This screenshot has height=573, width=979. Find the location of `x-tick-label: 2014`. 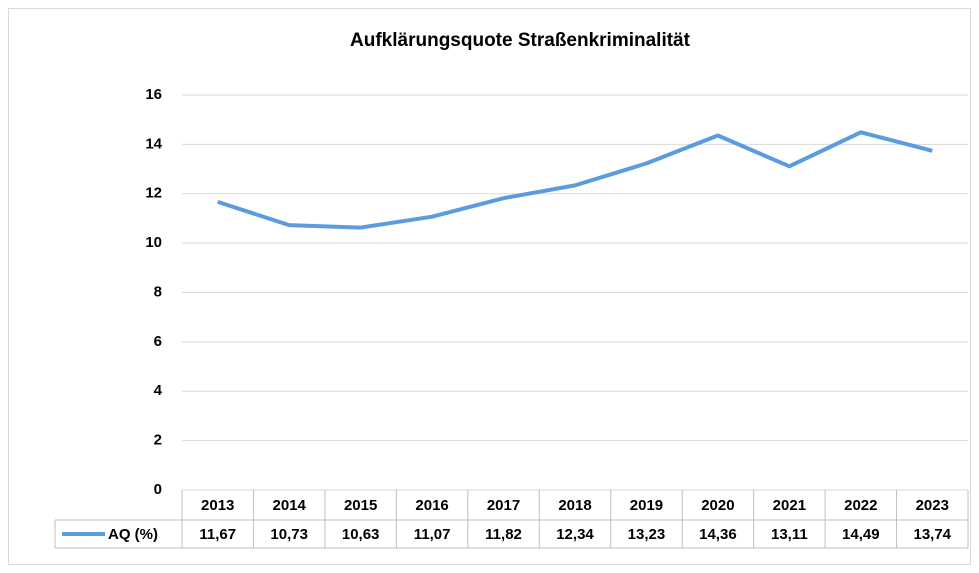

x-tick-label: 2014 is located at coordinates (289, 505).